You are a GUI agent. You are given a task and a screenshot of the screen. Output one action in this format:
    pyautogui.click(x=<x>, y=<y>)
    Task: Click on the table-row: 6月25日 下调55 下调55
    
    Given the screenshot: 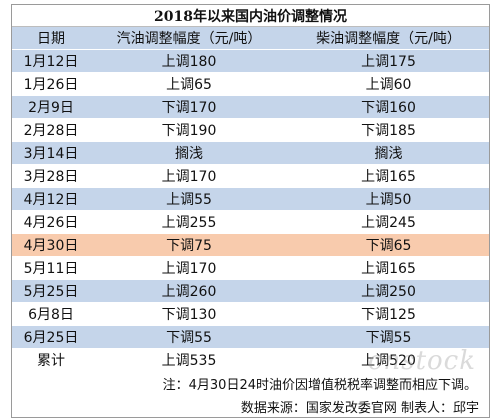 What is the action you would take?
    pyautogui.click(x=250, y=337)
    